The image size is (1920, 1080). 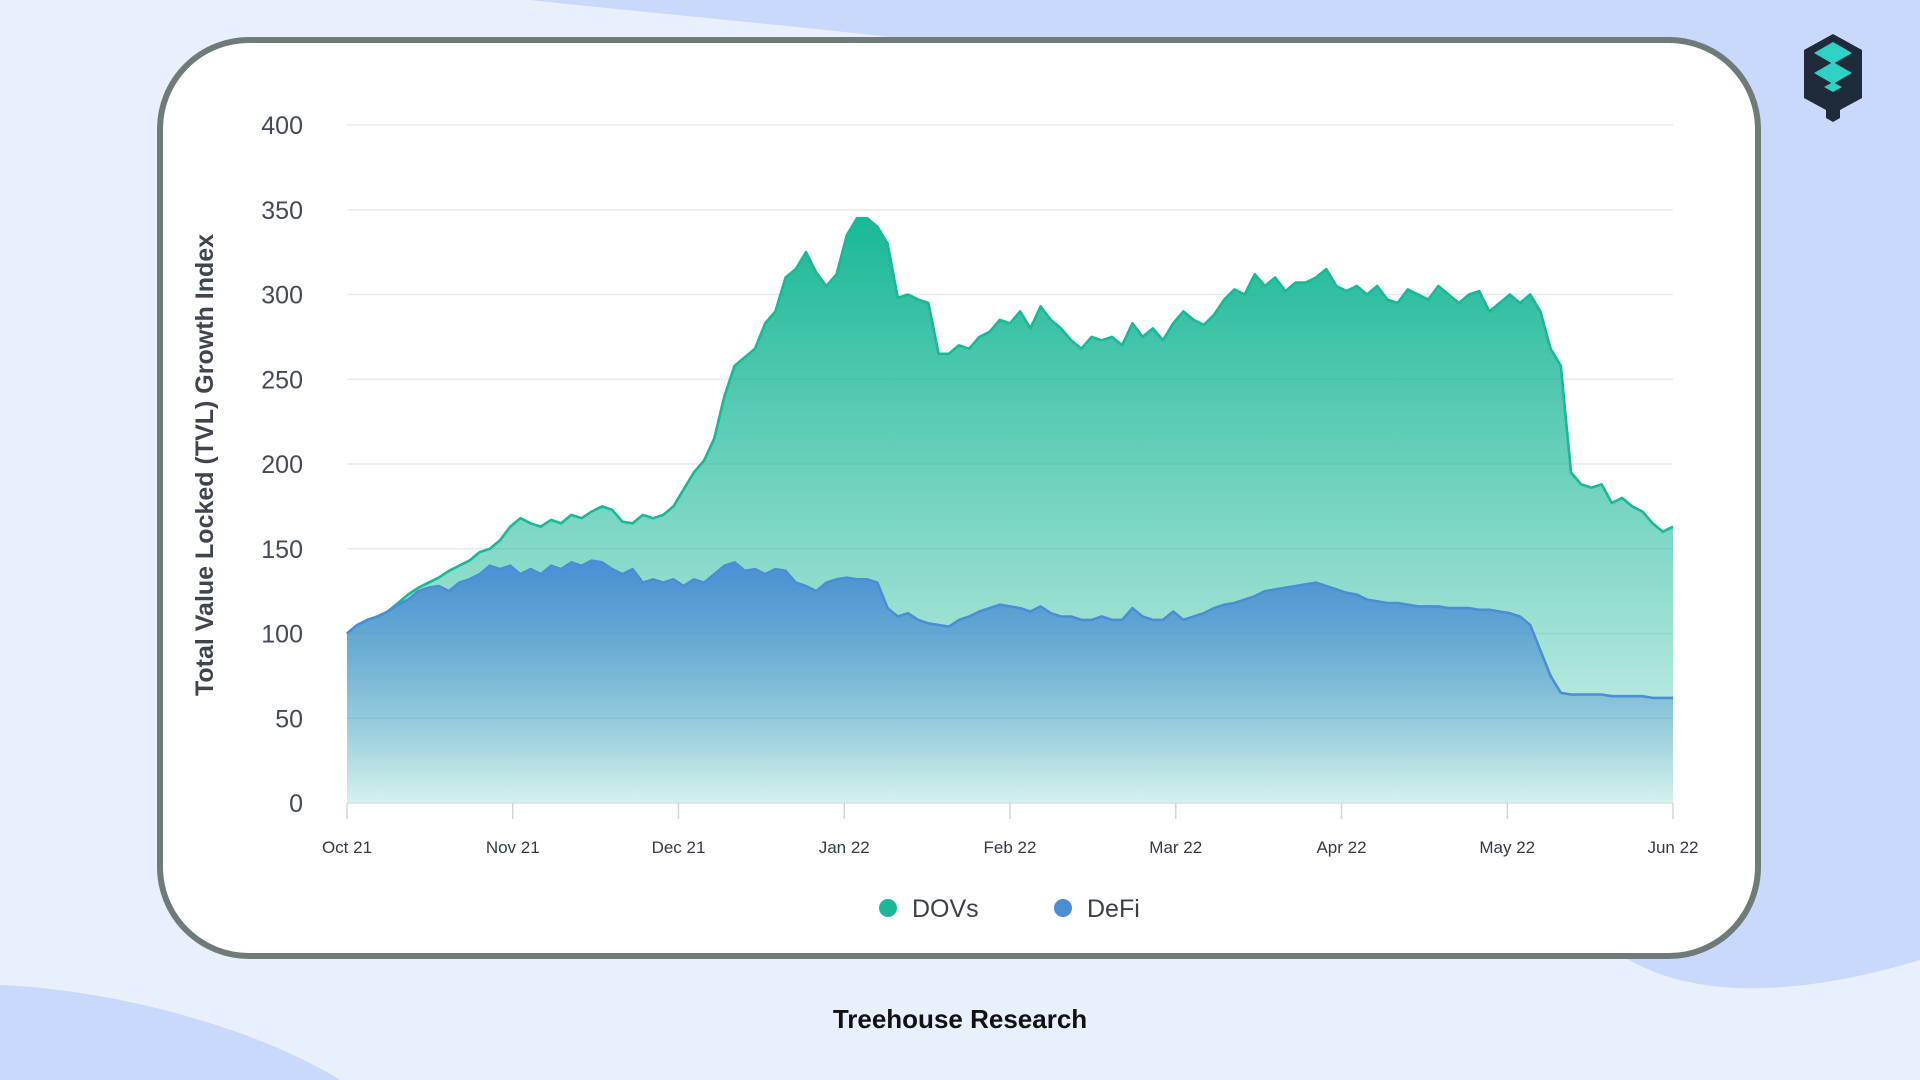 I want to click on series-line-defi, so click(x=1009, y=629).